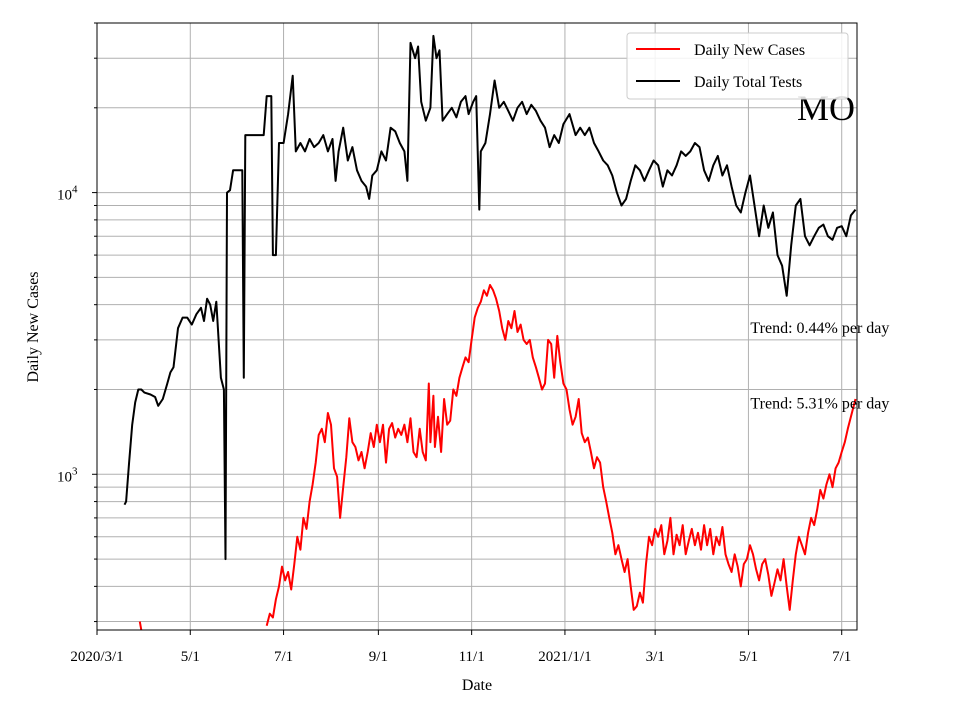  I want to click on y-axis-label: Daily New Cases, so click(33, 326).